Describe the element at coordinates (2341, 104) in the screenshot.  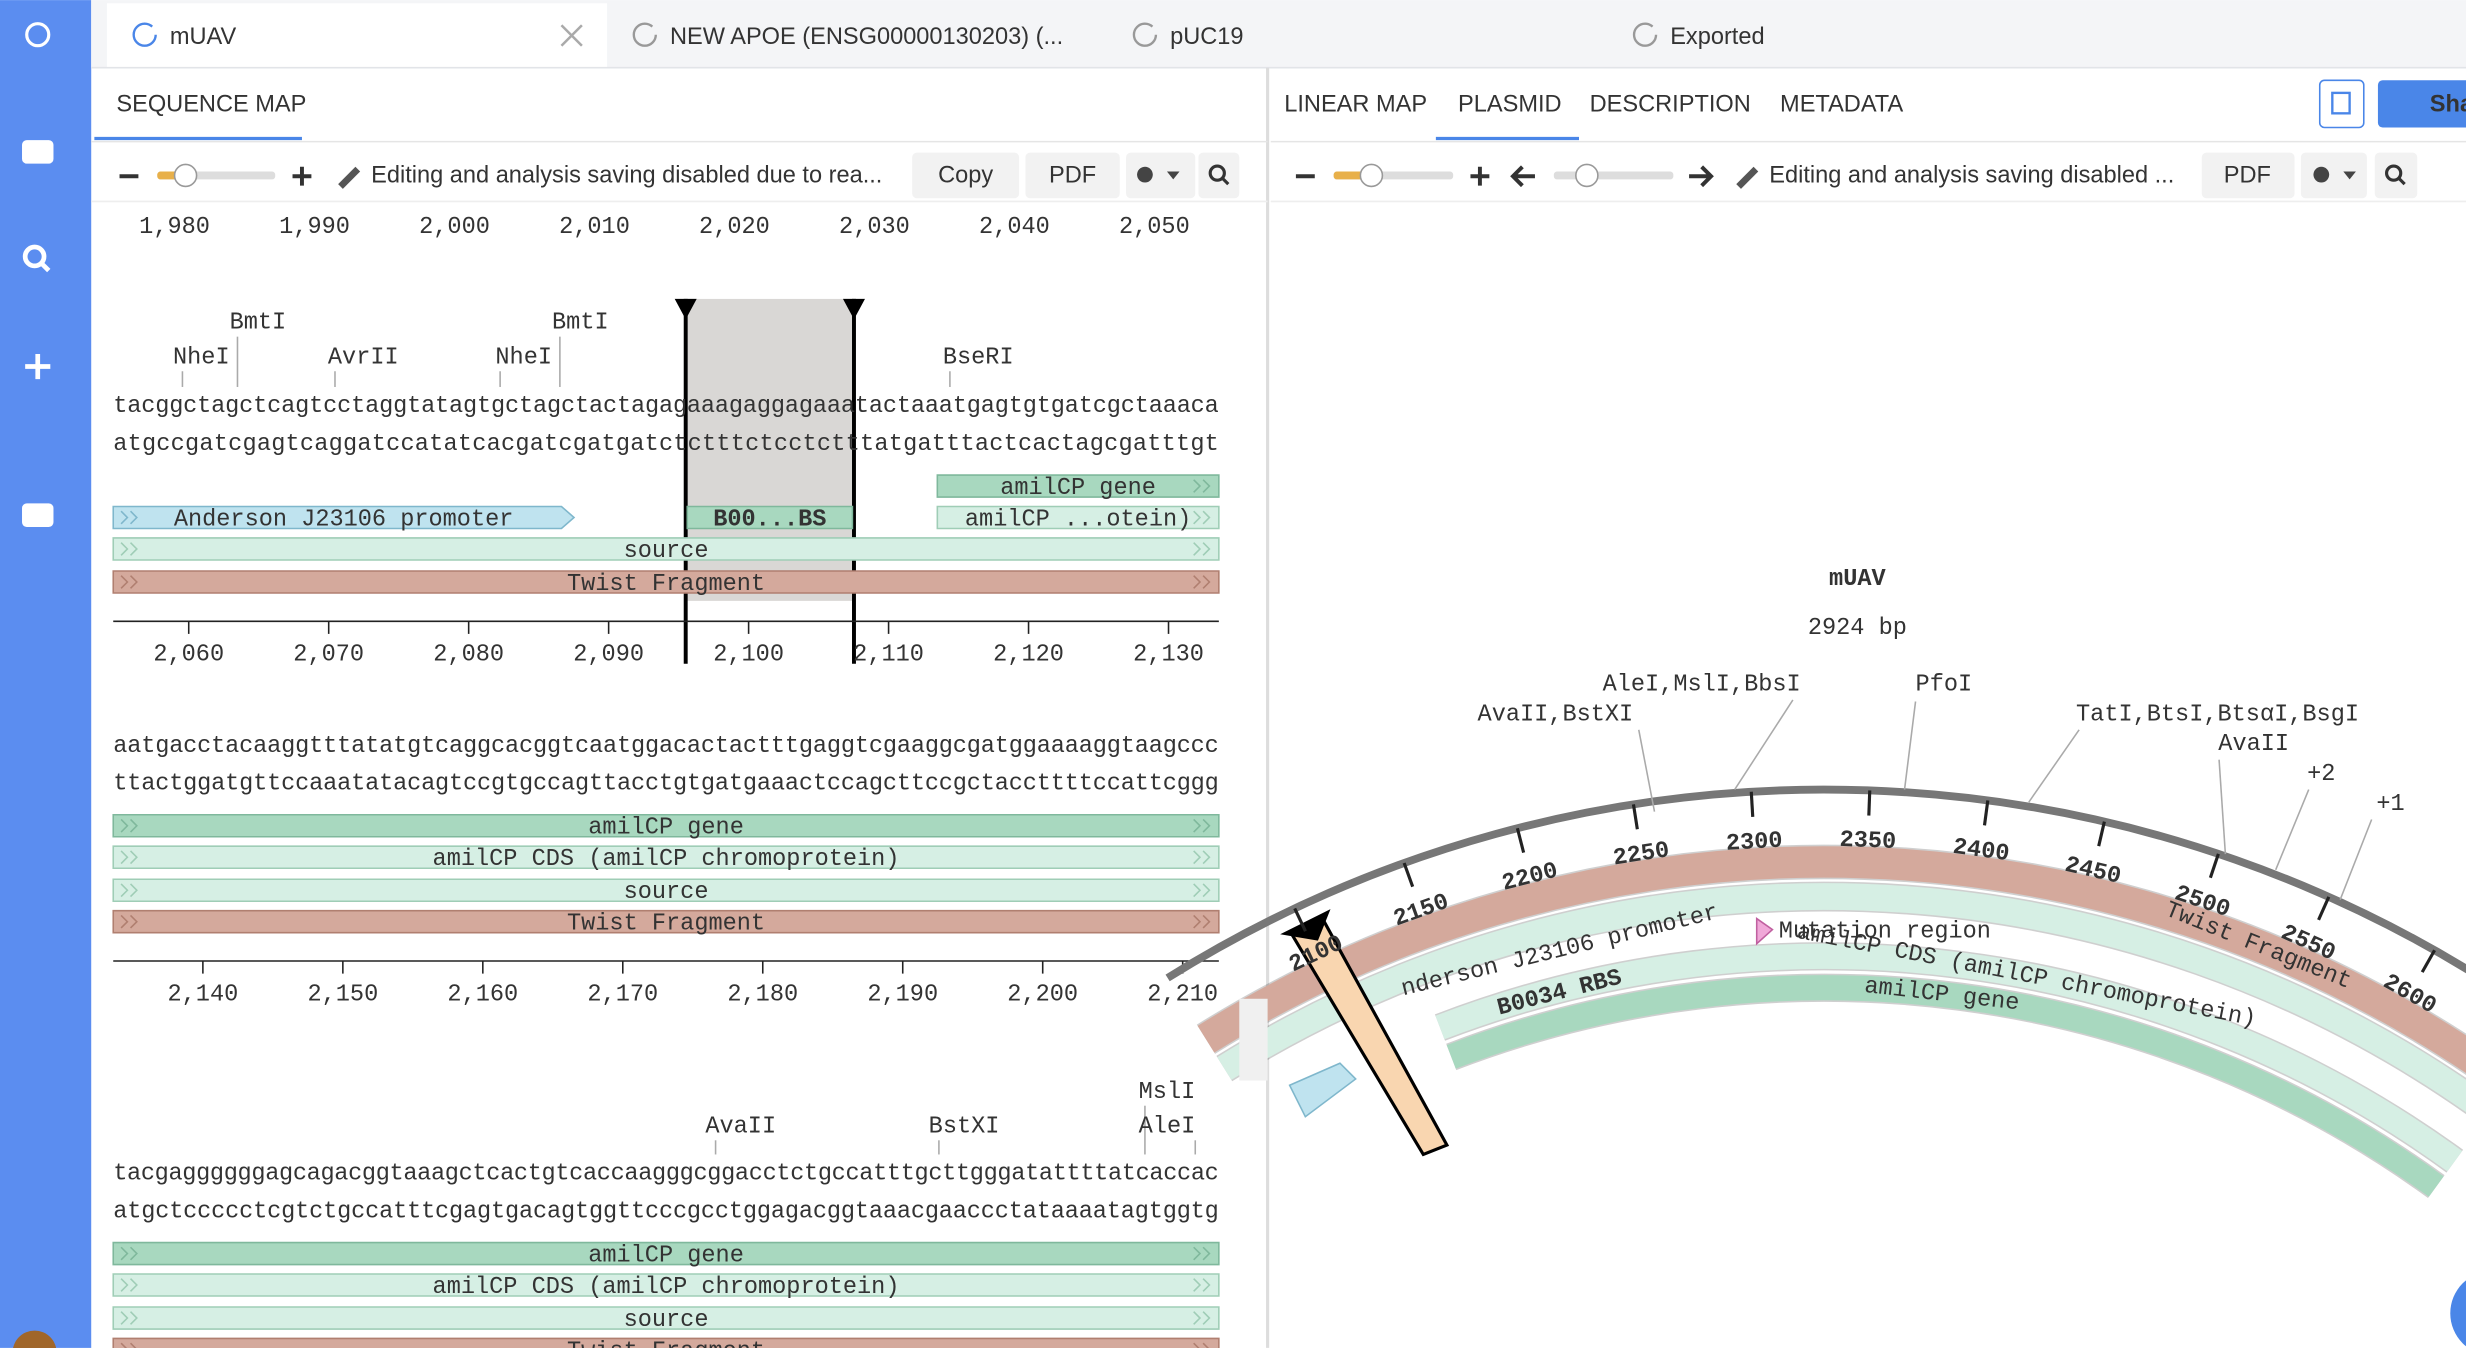
I see `copy-link-button` at that location.